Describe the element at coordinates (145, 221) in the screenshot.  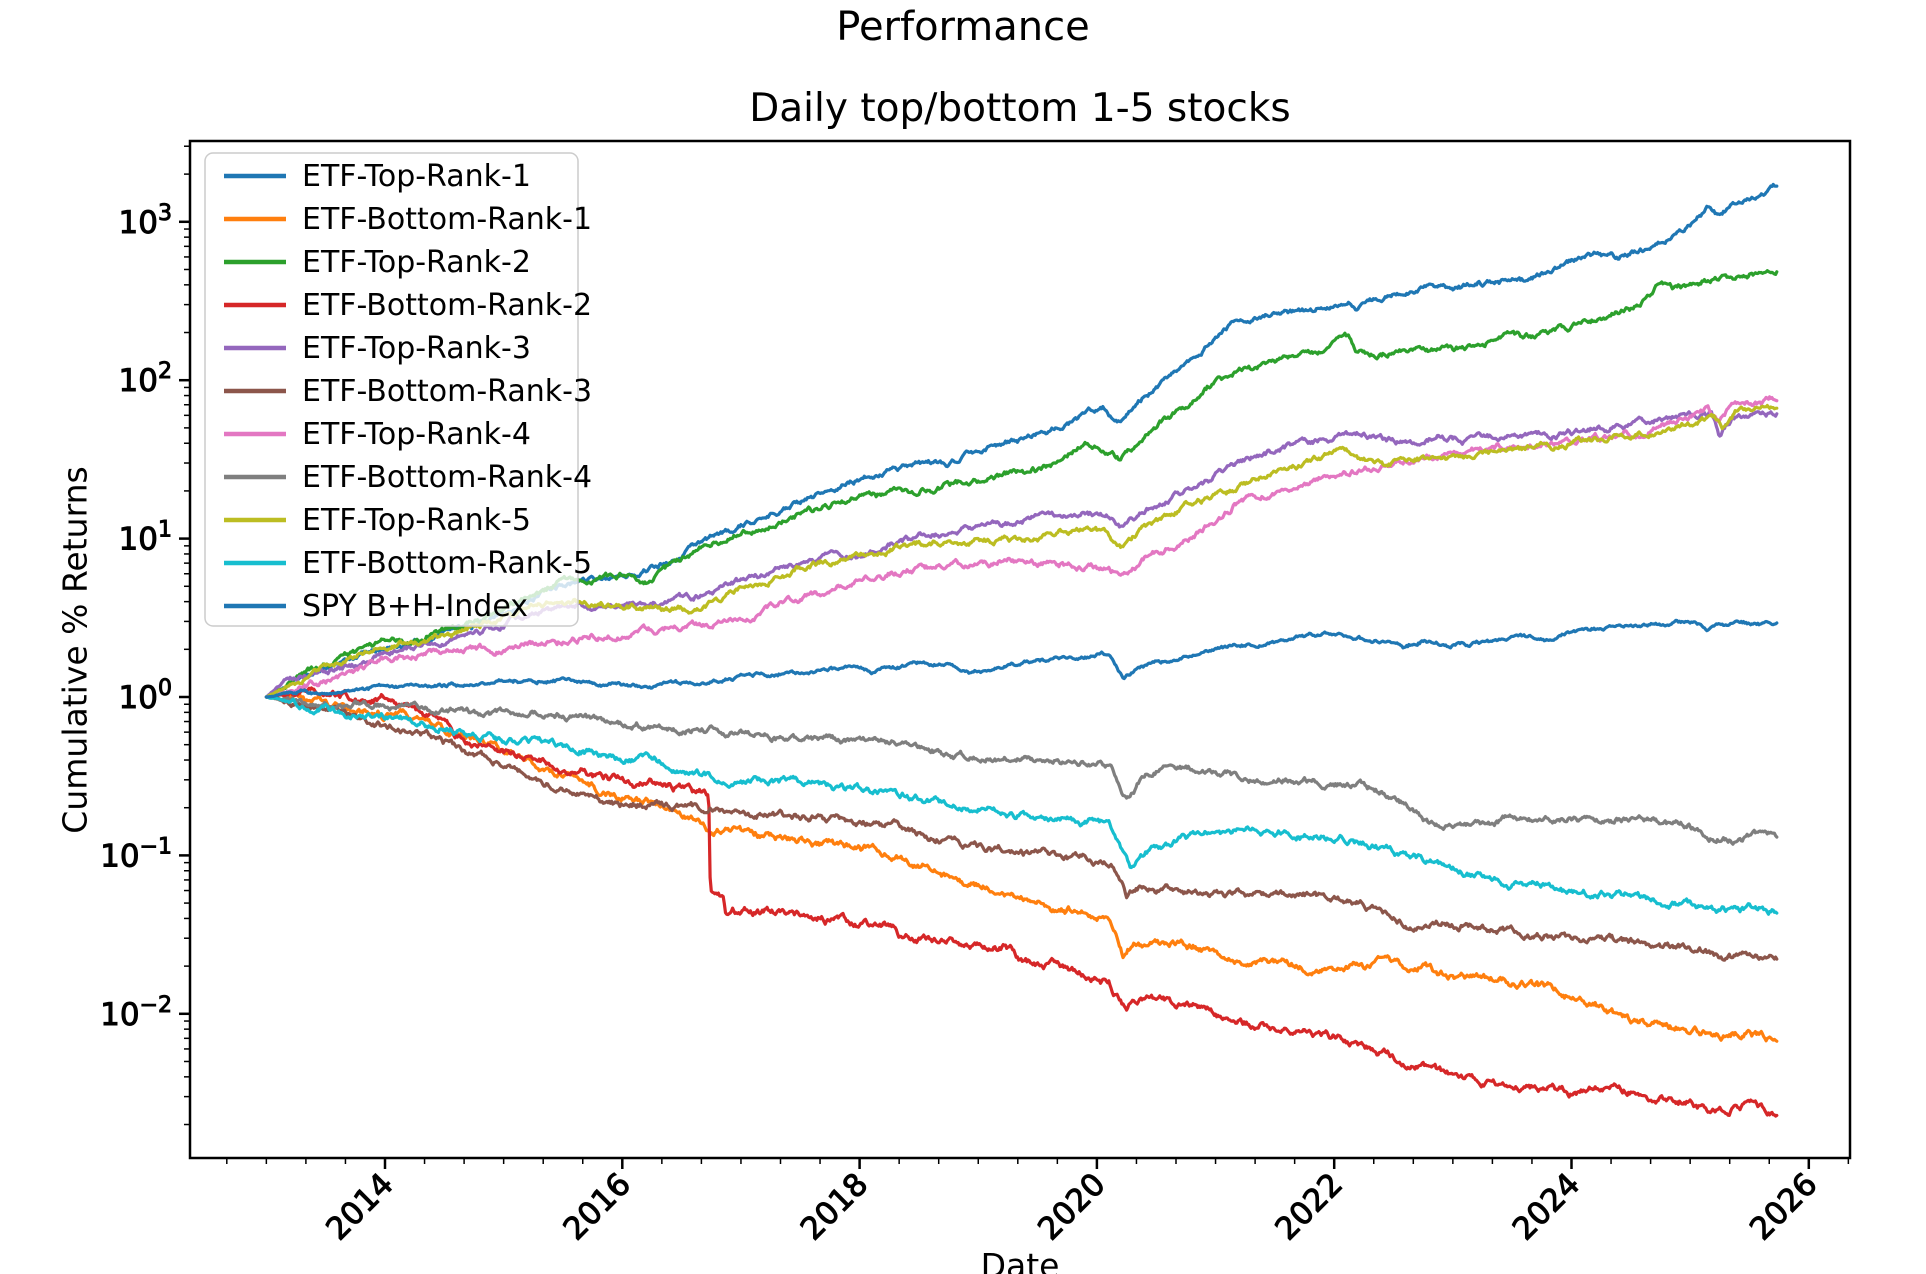
I see `y-tick-label: 10³` at that location.